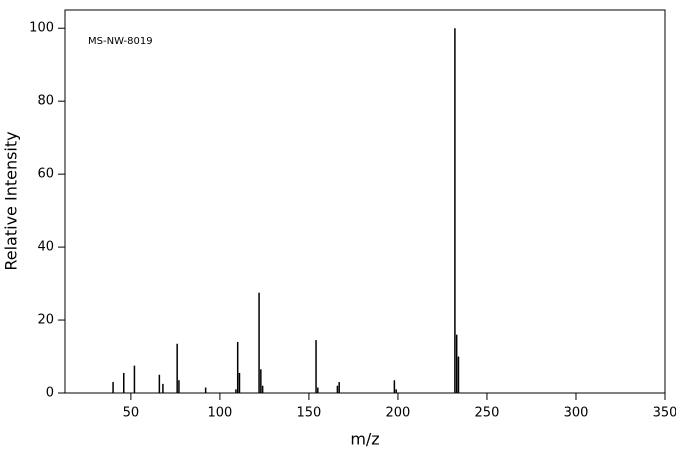  I want to click on y-tick-label: 20, so click(45, 320).